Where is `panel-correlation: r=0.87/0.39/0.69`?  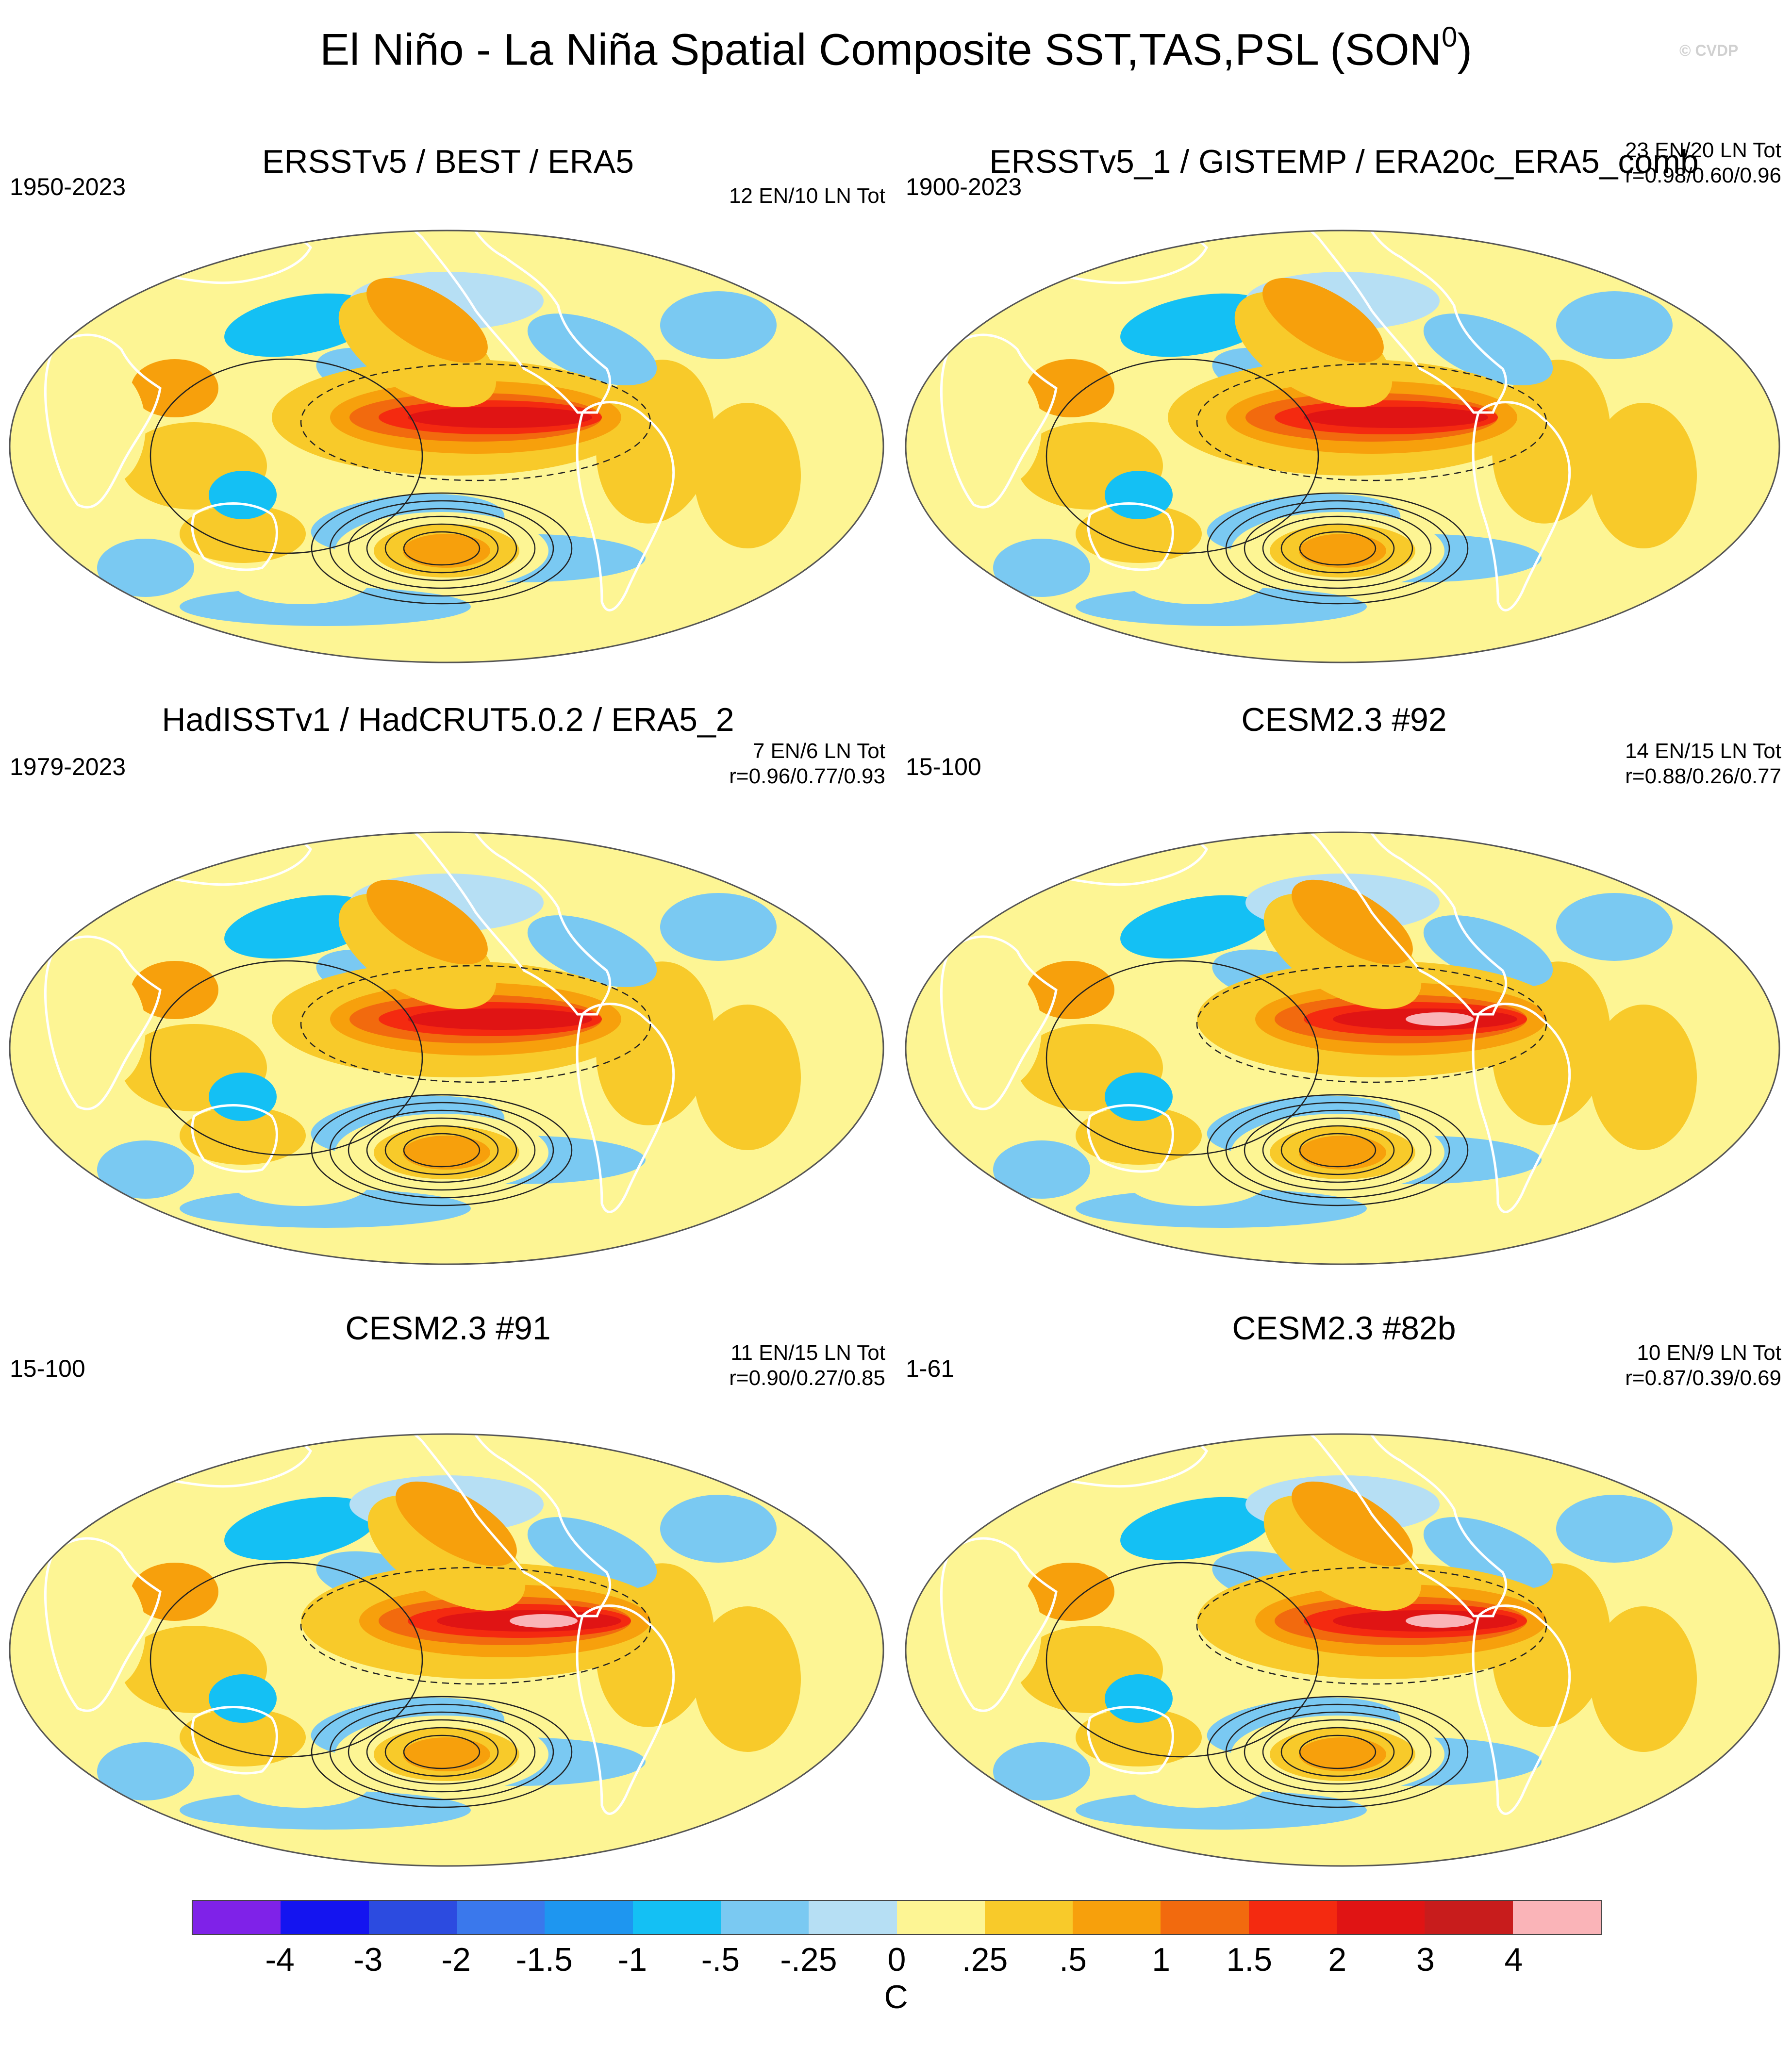
panel-correlation: r=0.87/0.39/0.69 is located at coordinates (1703, 1378).